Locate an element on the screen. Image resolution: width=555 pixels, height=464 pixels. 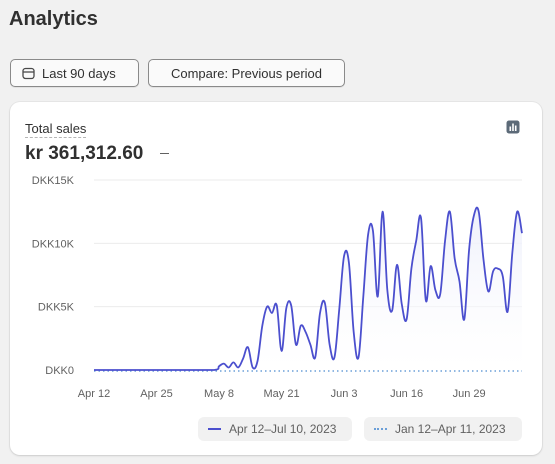
y-tick-label: DKK0 is located at coordinates (59, 371).